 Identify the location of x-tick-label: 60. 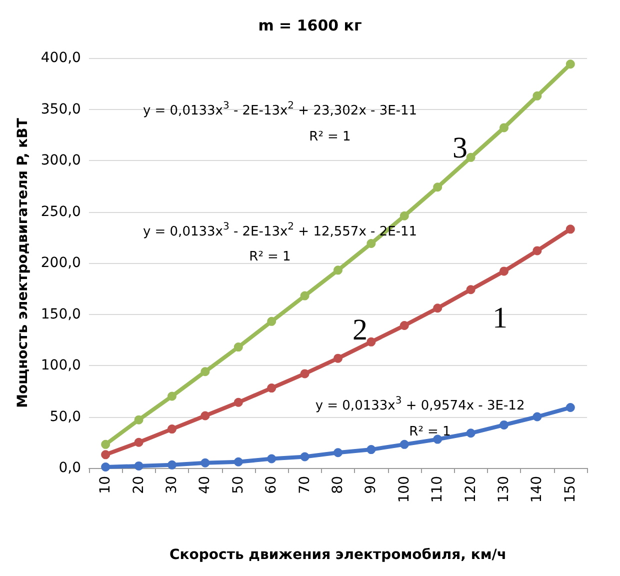
(272, 485).